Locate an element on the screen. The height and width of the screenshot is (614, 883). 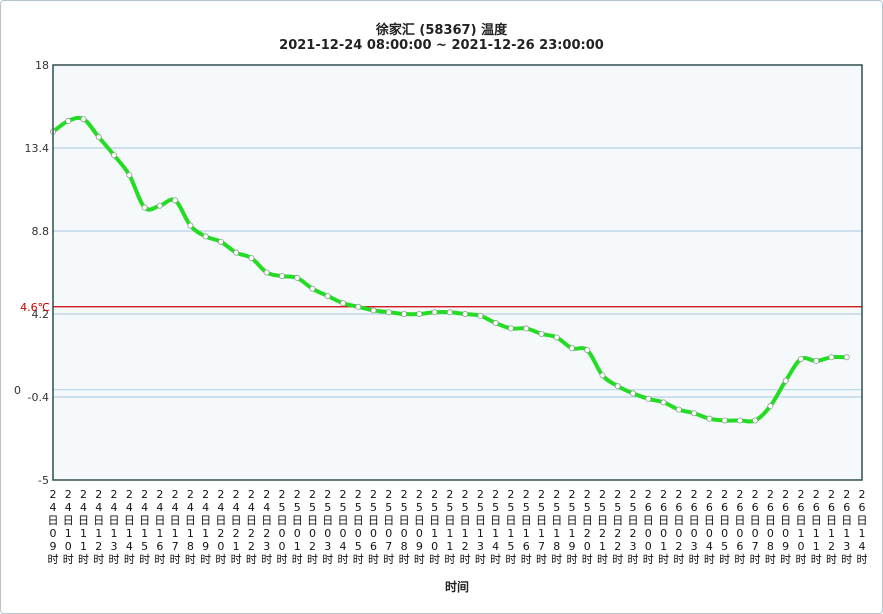
y-tick-label: -5 is located at coordinates (43, 480).